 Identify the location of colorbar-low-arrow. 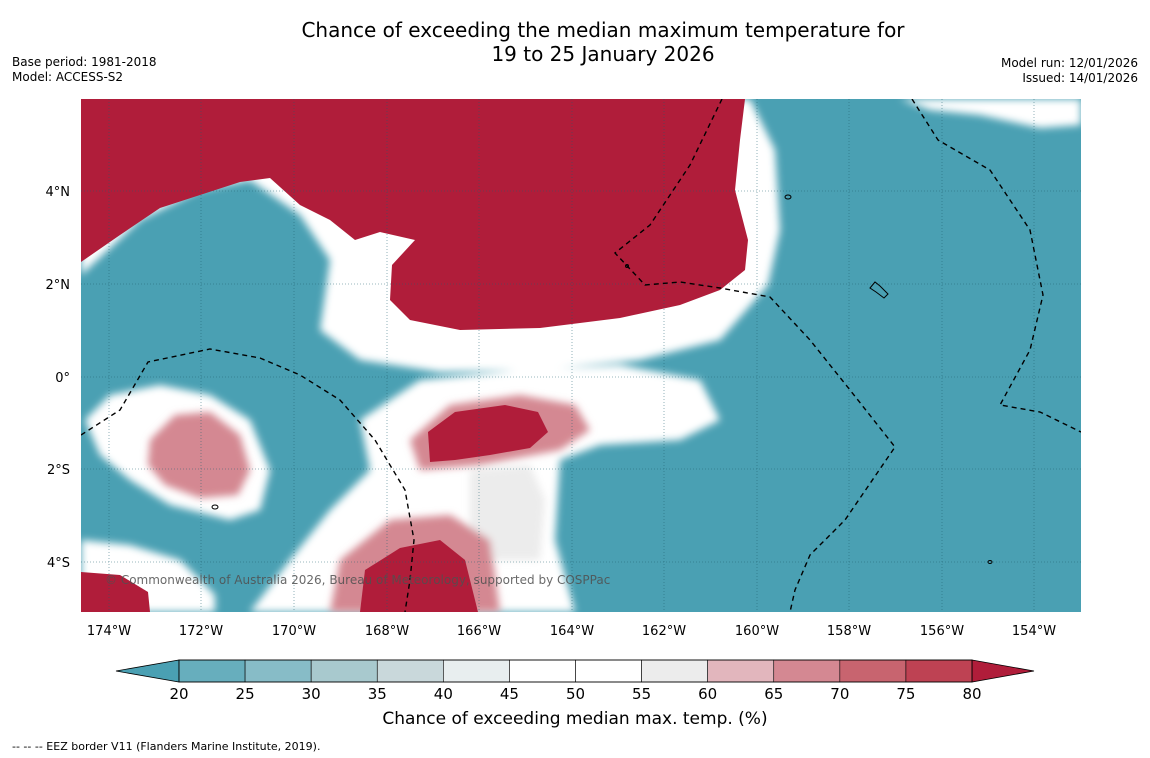
(147, 671).